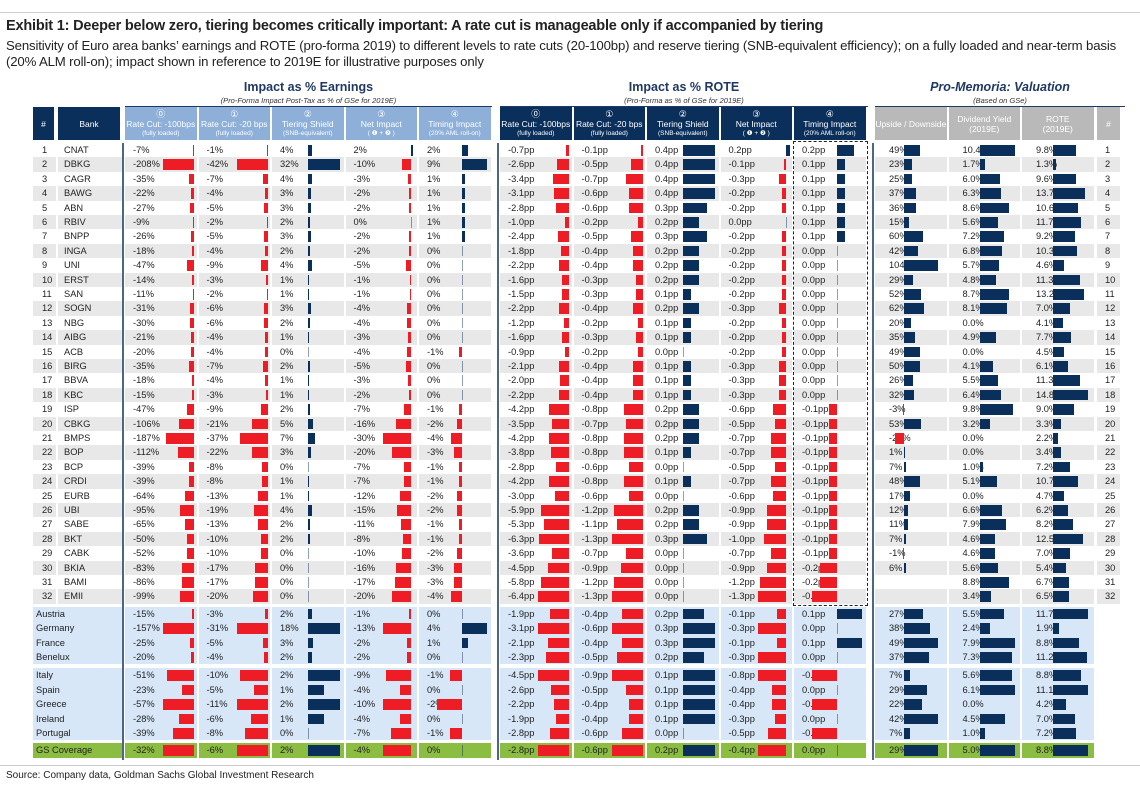 The image size is (1140, 791). Describe the element at coordinates (898, 236) in the screenshot. I see `valuation-value: 60%` at that location.